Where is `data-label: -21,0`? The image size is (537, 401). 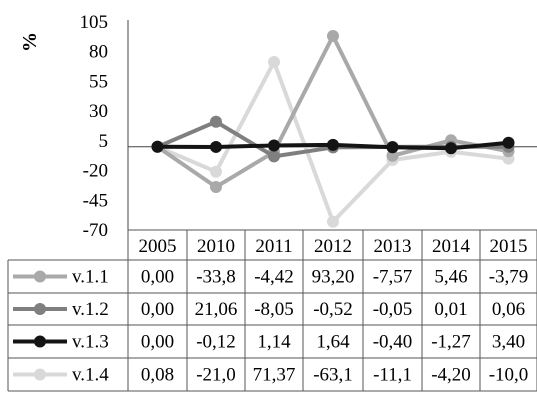
data-label: -21,0 is located at coordinates (216, 375).